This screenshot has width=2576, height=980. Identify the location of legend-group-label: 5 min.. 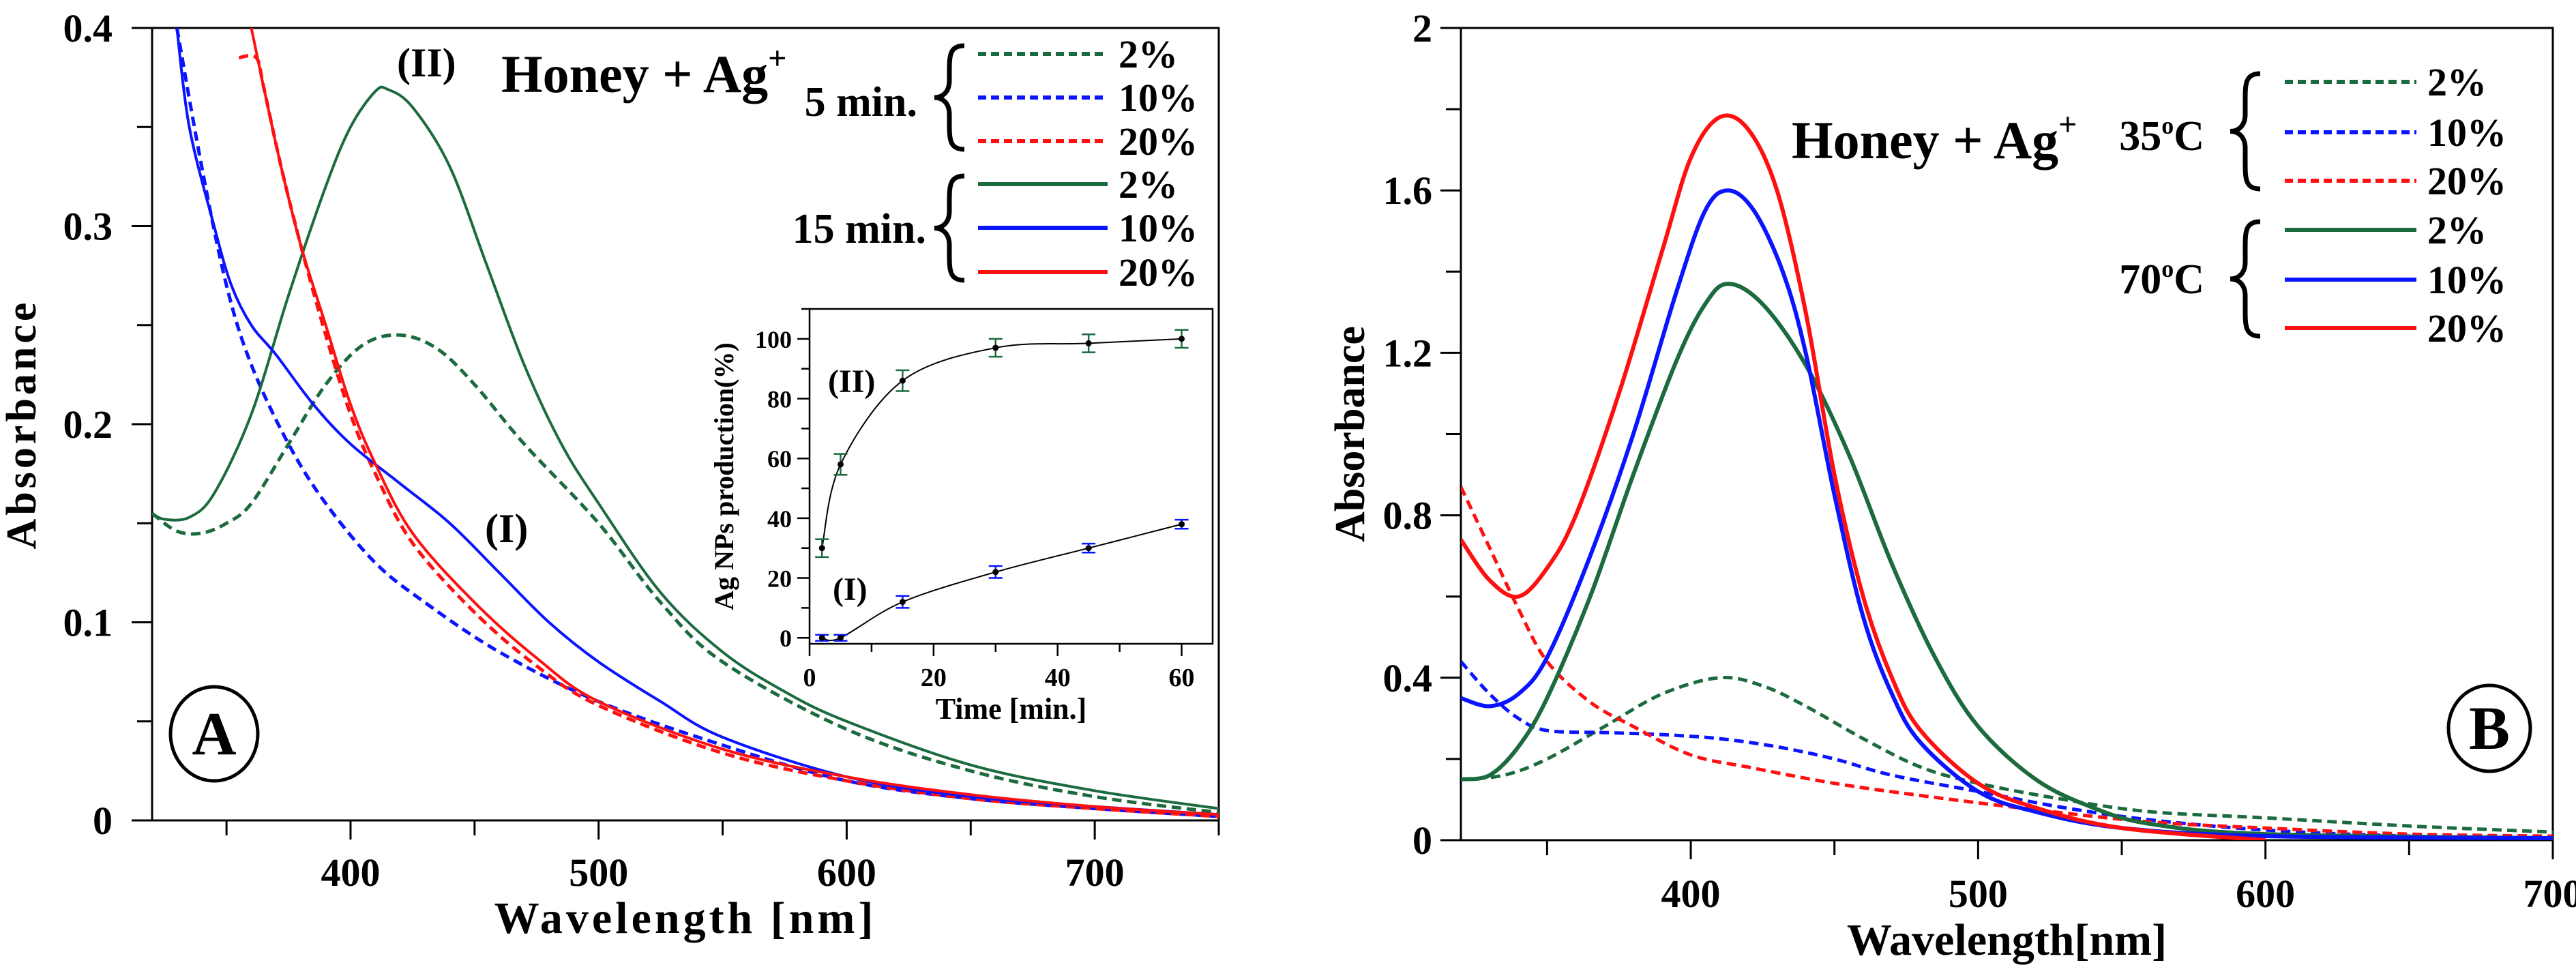
(861, 102).